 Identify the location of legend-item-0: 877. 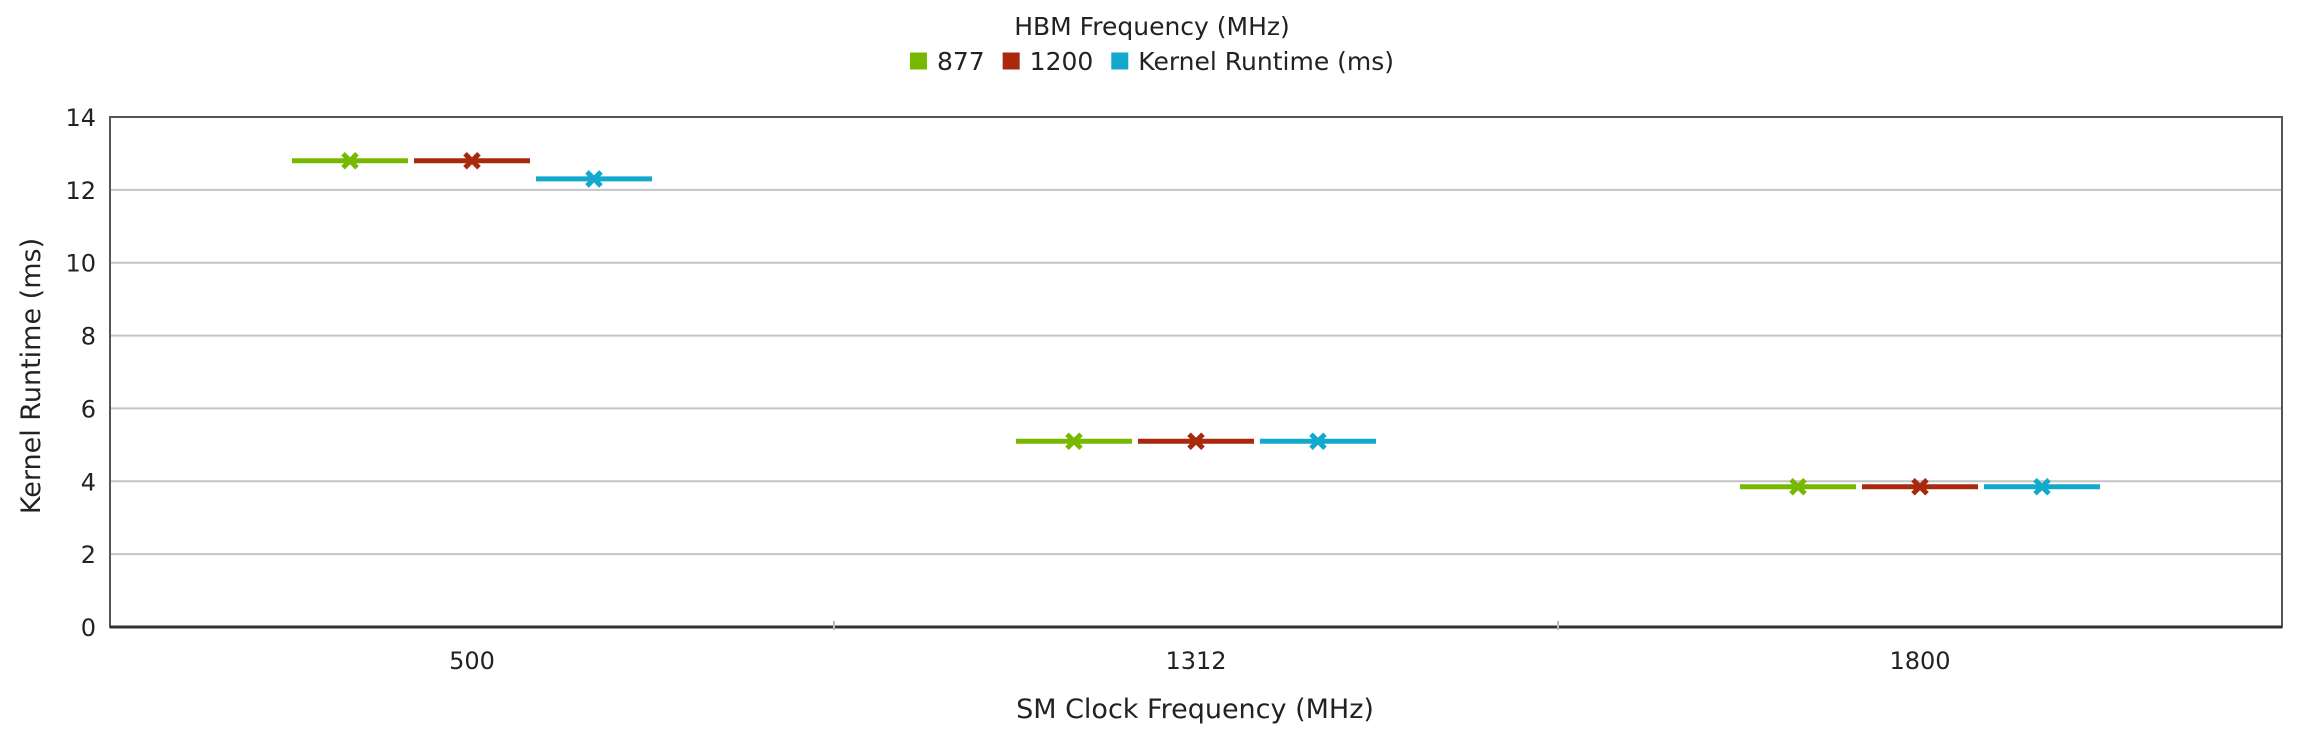
(947, 61).